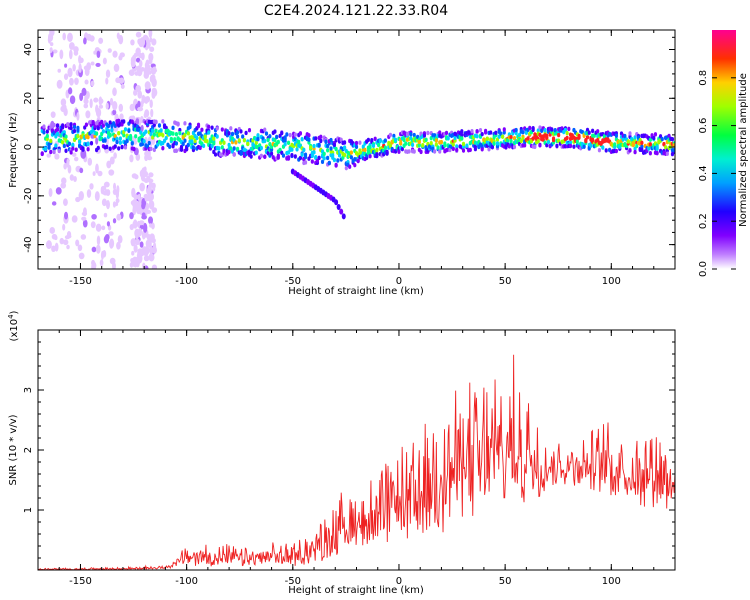  What do you see at coordinates (611, 281) in the screenshot?
I see `spectrogram-x-tick-label: 100` at bounding box center [611, 281].